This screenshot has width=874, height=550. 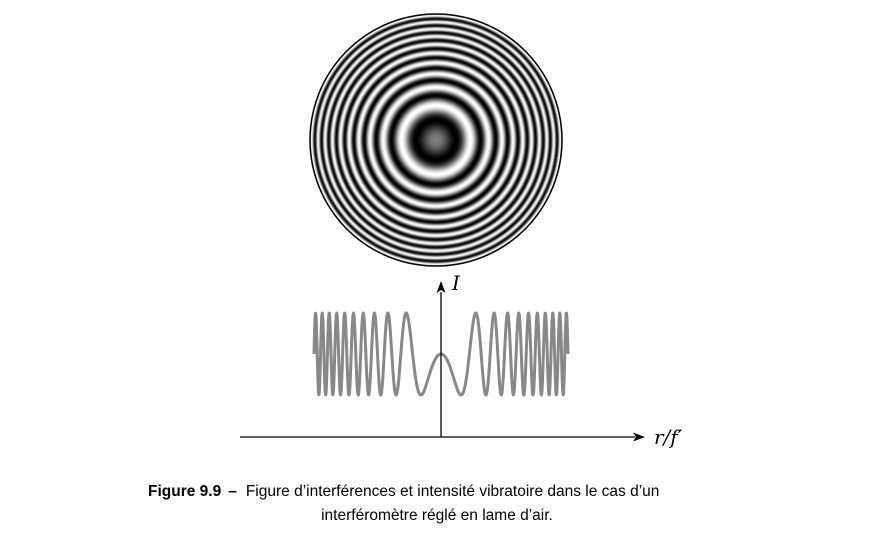 I want to click on y-axis-label: I, so click(x=456, y=283).